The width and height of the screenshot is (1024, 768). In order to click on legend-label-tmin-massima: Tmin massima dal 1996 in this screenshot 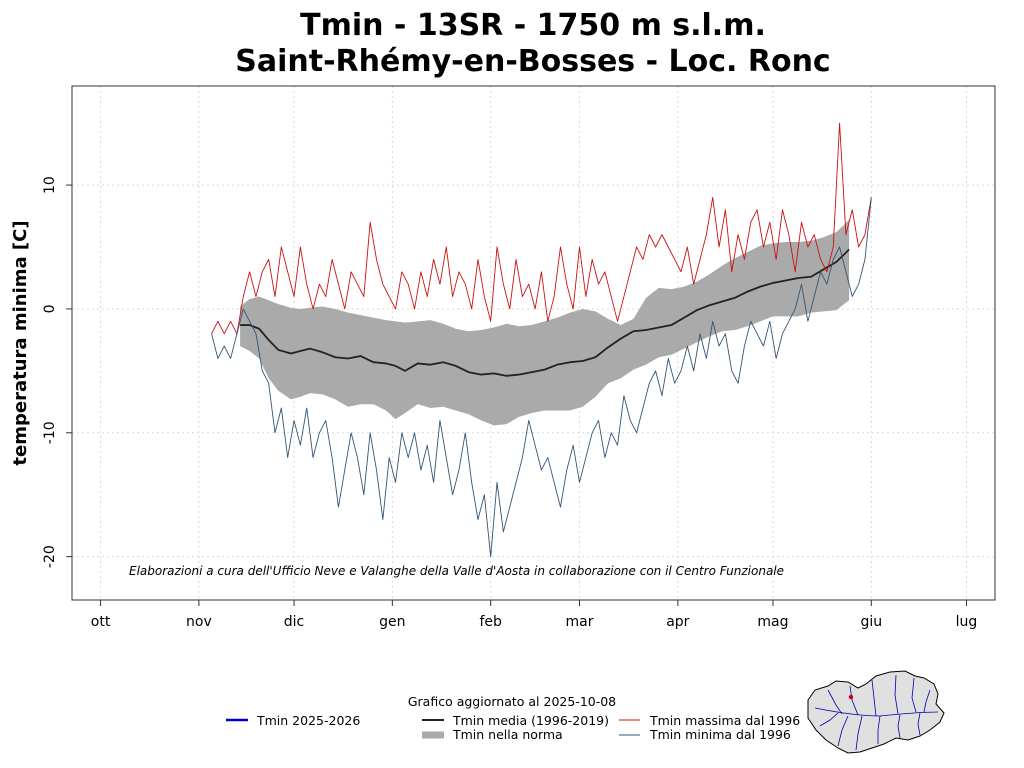, I will do `click(724, 720)`.